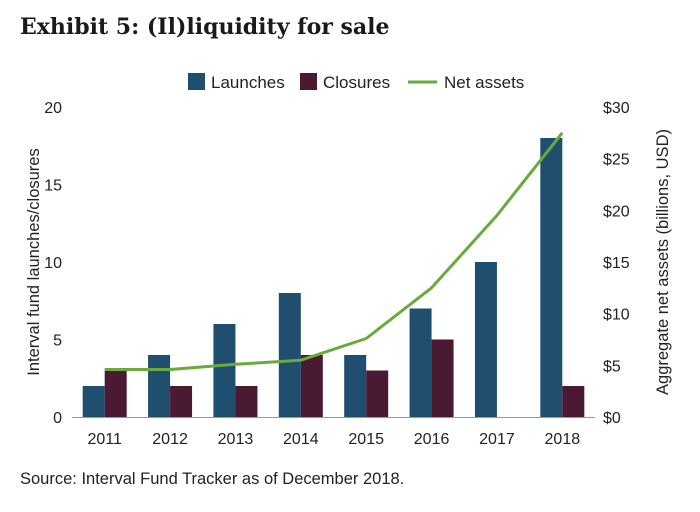 Image resolution: width=700 pixels, height=512 pixels. I want to click on y2-axis-title: Aggregate net assets (billions, USD), so click(663, 262).